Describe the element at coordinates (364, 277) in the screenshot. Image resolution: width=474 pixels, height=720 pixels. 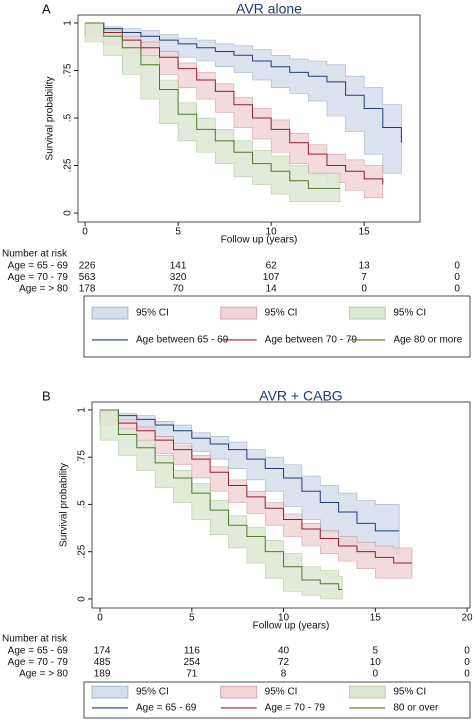
I see `risk-count: 7` at that location.